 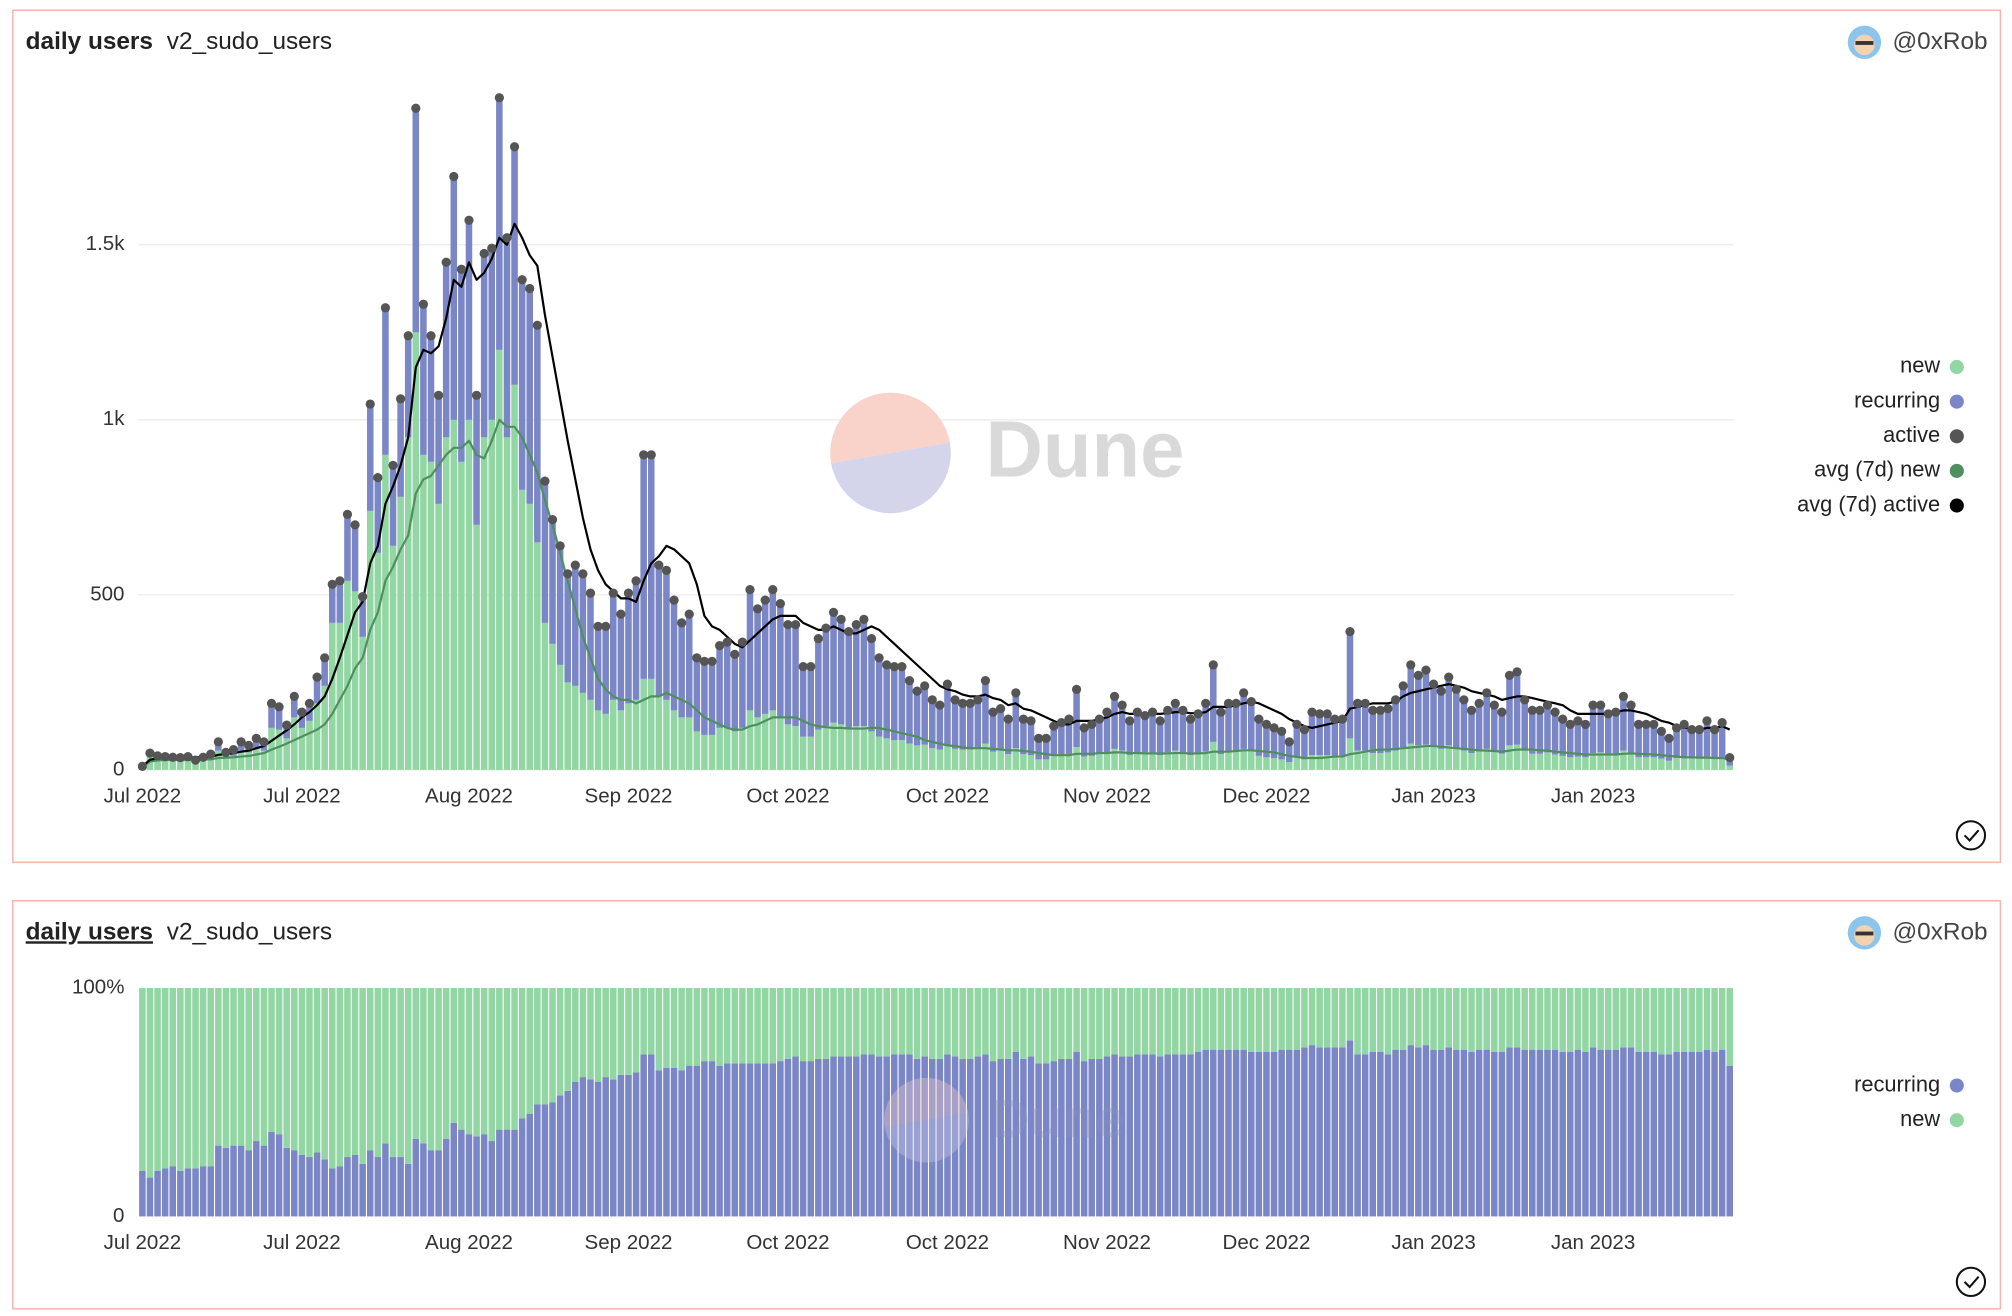 What do you see at coordinates (1593, 1242) in the screenshot?
I see `x-tick-label: Jan 2023` at bounding box center [1593, 1242].